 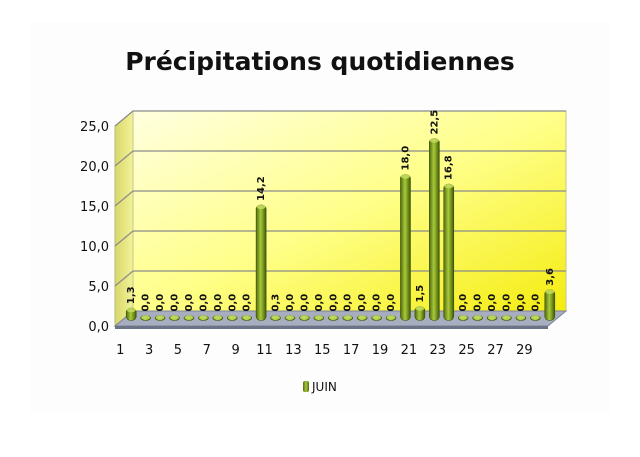 I want to click on data-label: 0,3, so click(x=276, y=303).